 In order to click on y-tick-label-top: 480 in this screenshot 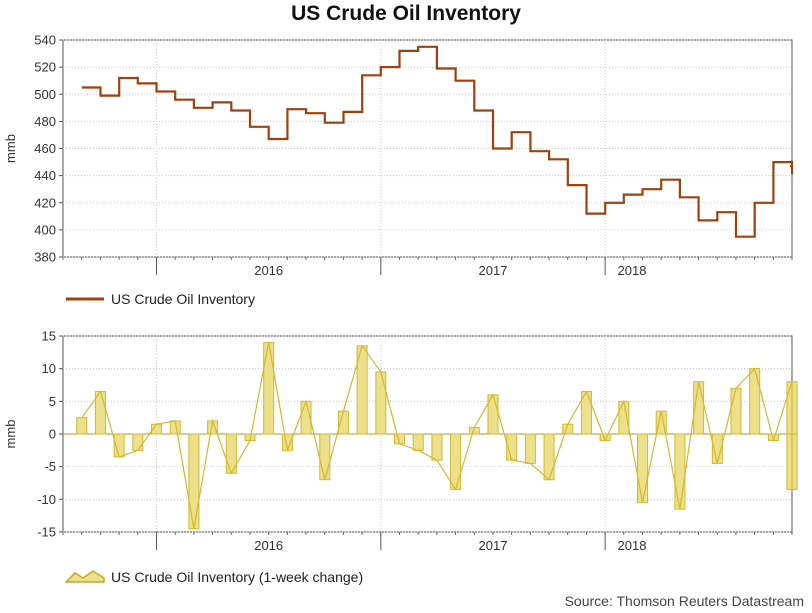, I will do `click(45, 121)`.